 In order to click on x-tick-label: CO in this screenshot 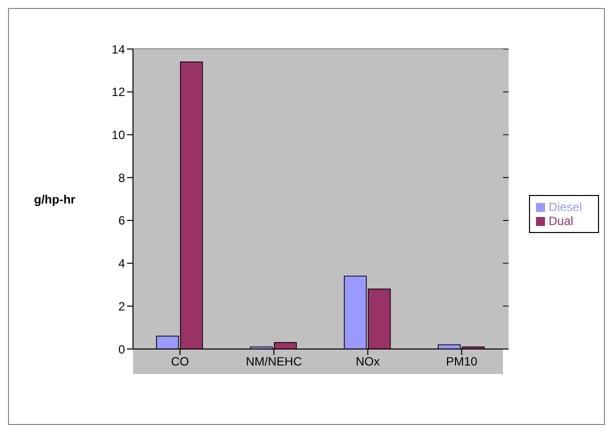, I will do `click(179, 361)`.